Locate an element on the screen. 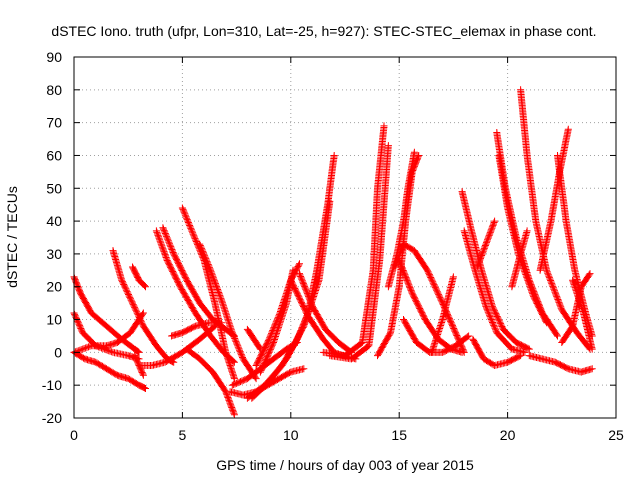  y-tick-label: 30 is located at coordinates (54, 254).